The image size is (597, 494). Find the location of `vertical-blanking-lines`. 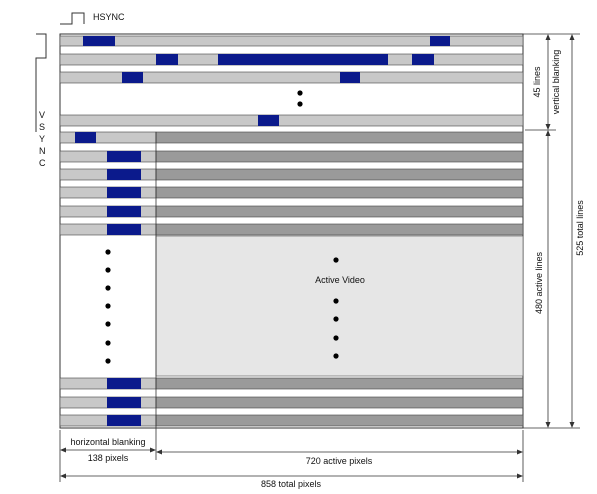

vertical-blanking-lines is located at coordinates (291, 81).